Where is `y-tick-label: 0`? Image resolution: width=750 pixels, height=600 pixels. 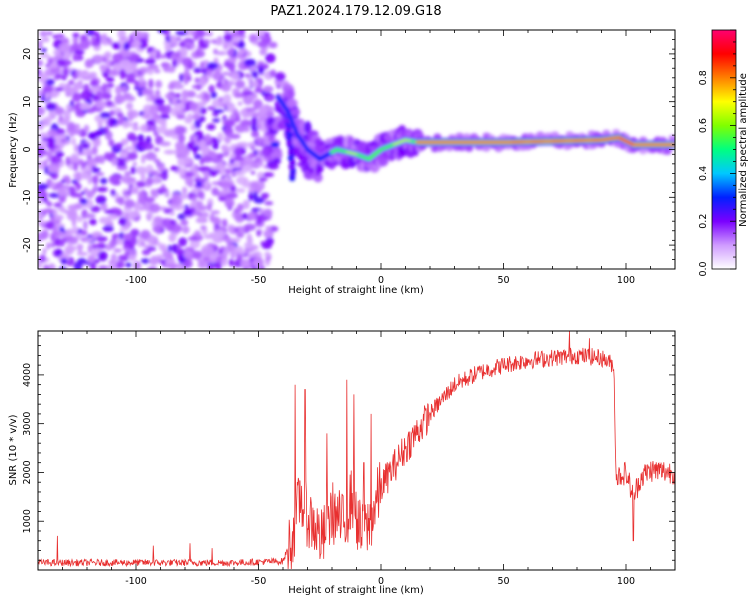
y-tick-label: 0 is located at coordinates (27, 149).